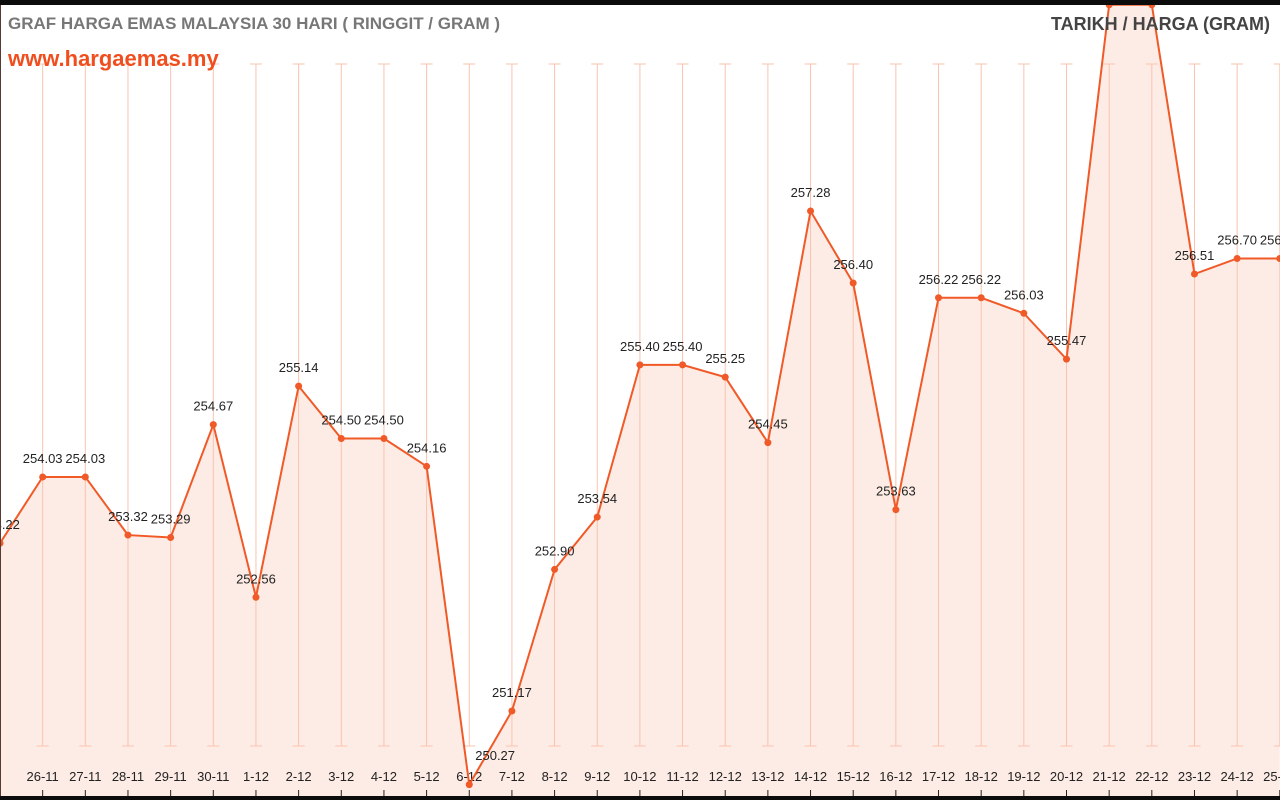  Describe the element at coordinates (85, 776) in the screenshot. I see `x-tick-label: 27-11` at that location.